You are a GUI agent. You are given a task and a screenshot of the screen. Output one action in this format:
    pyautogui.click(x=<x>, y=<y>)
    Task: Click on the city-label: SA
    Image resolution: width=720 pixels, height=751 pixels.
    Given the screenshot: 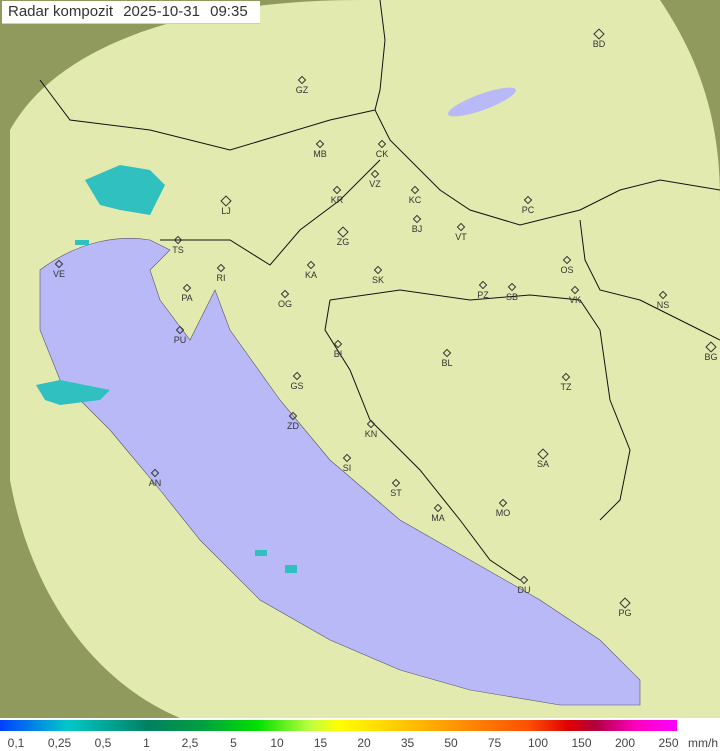 What is the action you would take?
    pyautogui.click(x=543, y=464)
    